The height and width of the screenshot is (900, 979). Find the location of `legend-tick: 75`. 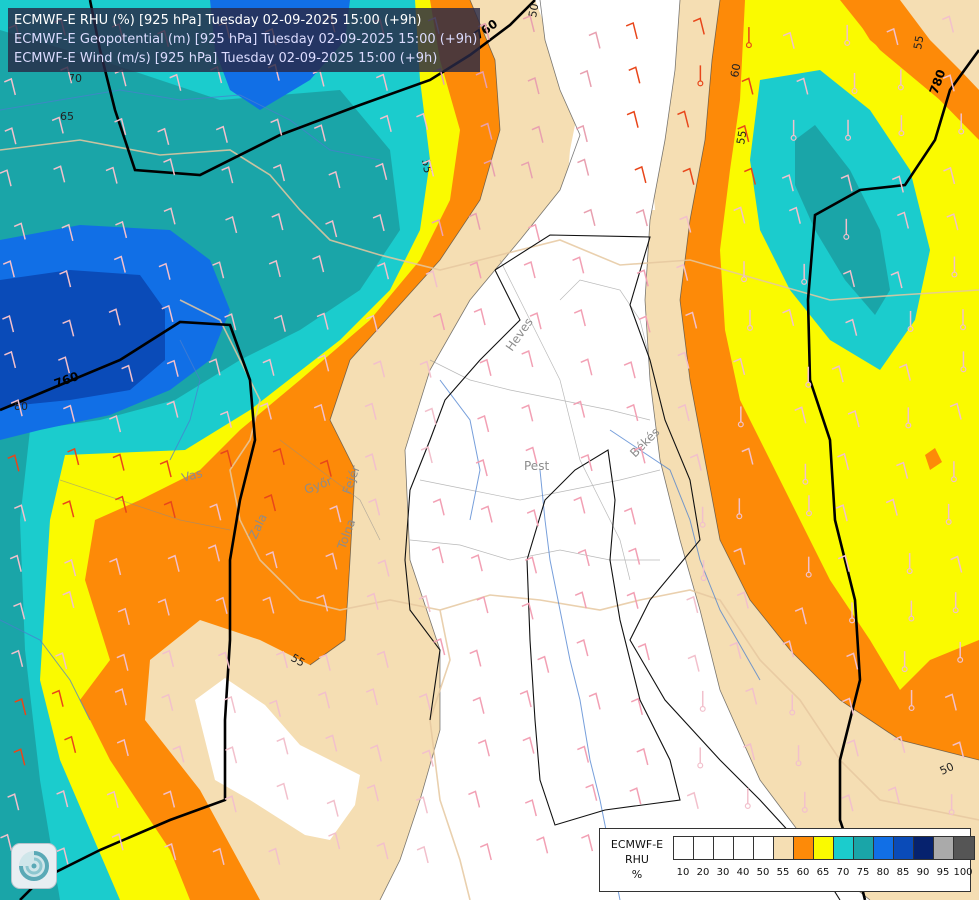

legend-tick: 75 is located at coordinates (863, 872).